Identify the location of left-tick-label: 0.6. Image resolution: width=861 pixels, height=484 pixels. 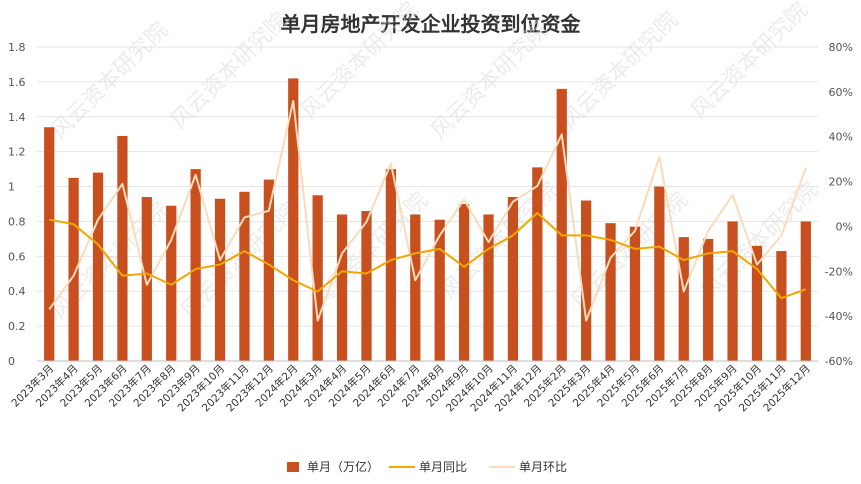
(17, 256).